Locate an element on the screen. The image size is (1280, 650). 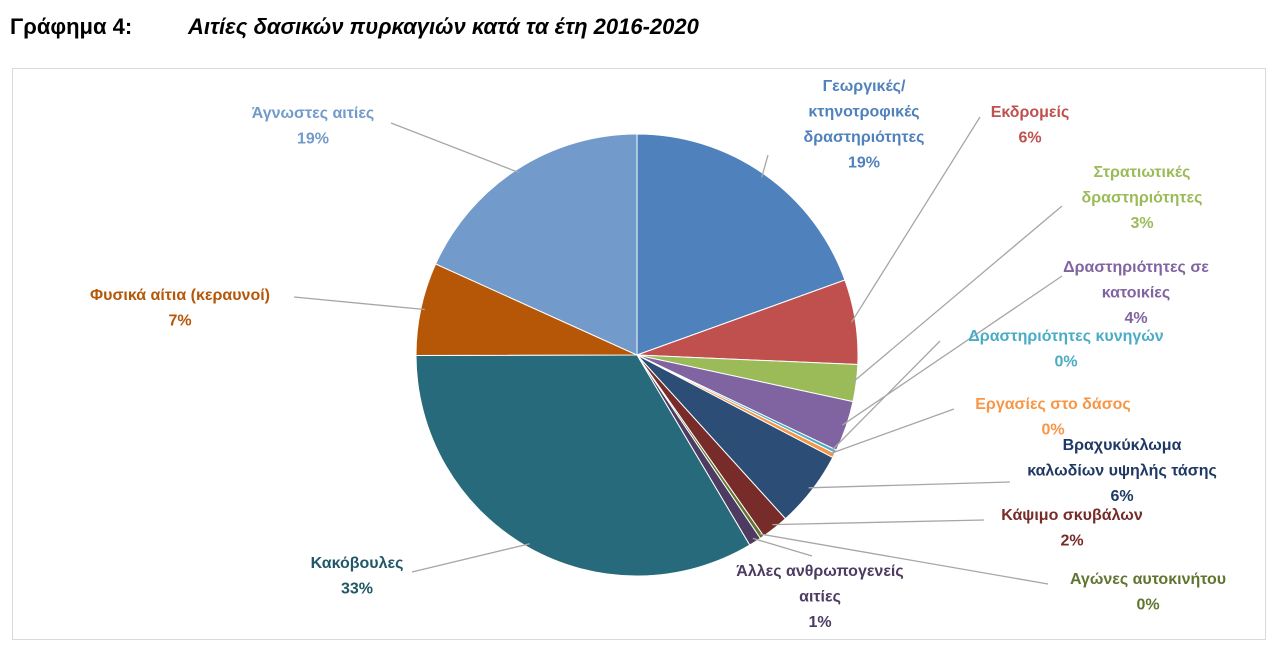
slice-name-line-12-0: Άγνωστες αιτίες is located at coordinates (313, 113).